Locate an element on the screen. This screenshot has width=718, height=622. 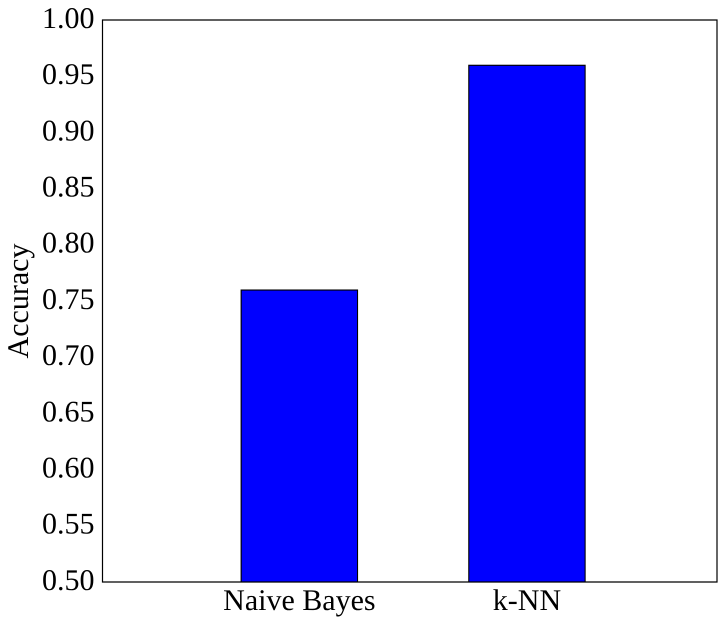
y-tick-label: 0.70 is located at coordinates (68, 355).